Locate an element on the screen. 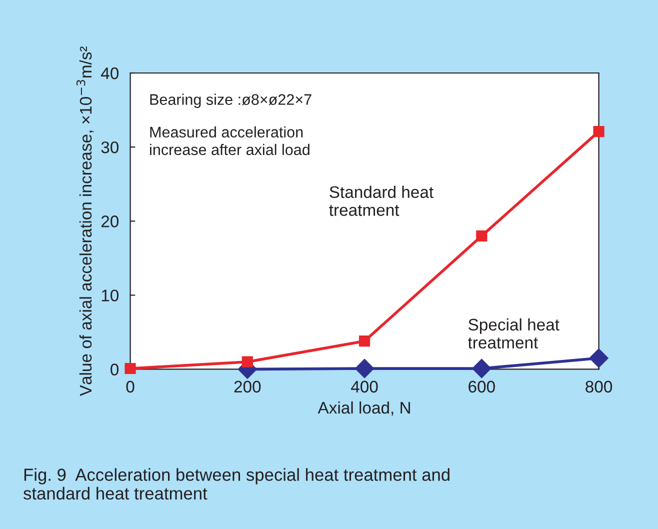 Image resolution: width=658 pixels, height=529 pixels. y-tick-label: 30 is located at coordinates (110, 147).